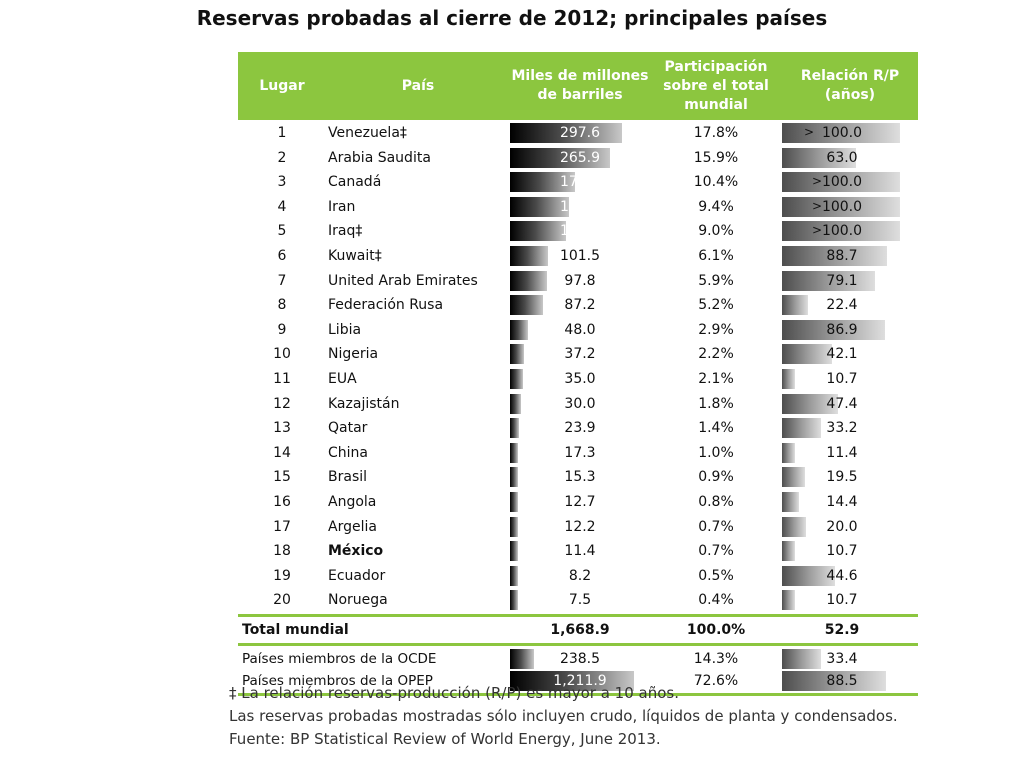  I want to click on country-cell: Nigeria, so click(353, 354).